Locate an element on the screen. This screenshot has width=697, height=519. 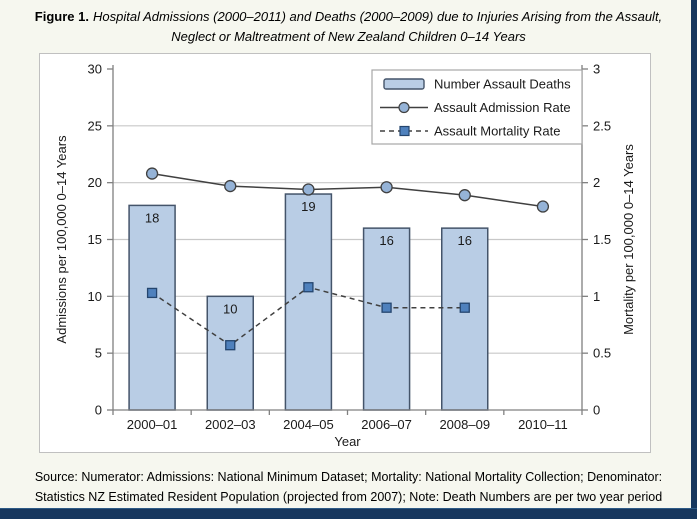
admission-rate-series is located at coordinates (347, 190).